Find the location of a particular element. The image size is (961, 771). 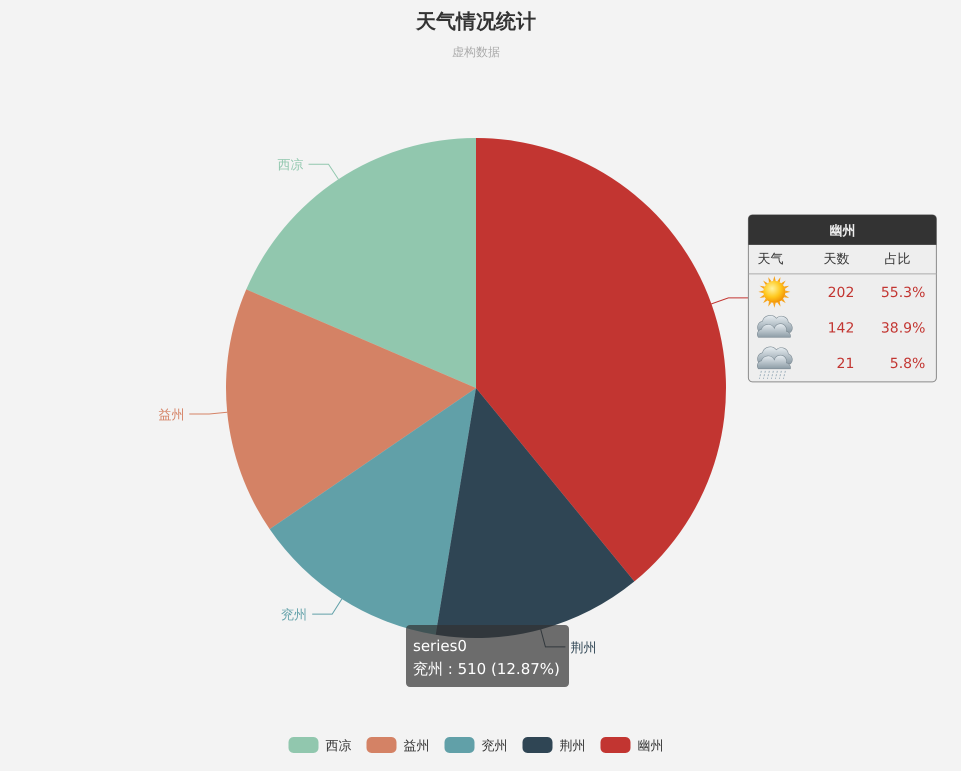

text: 天气 is located at coordinates (770, 259).